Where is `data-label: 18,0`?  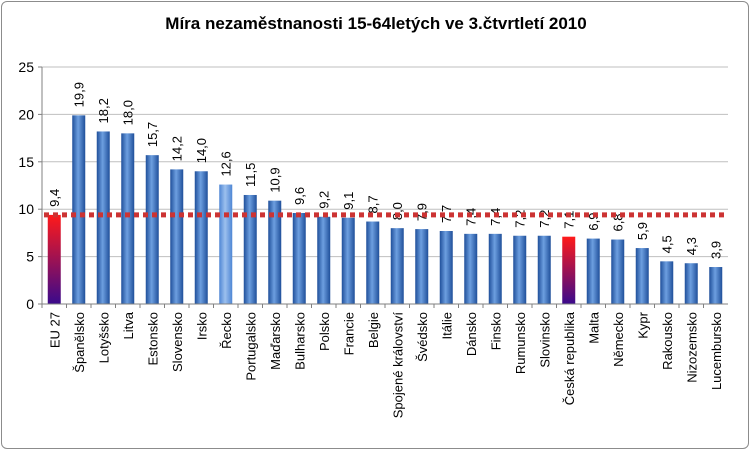 data-label: 18,0 is located at coordinates (128, 112).